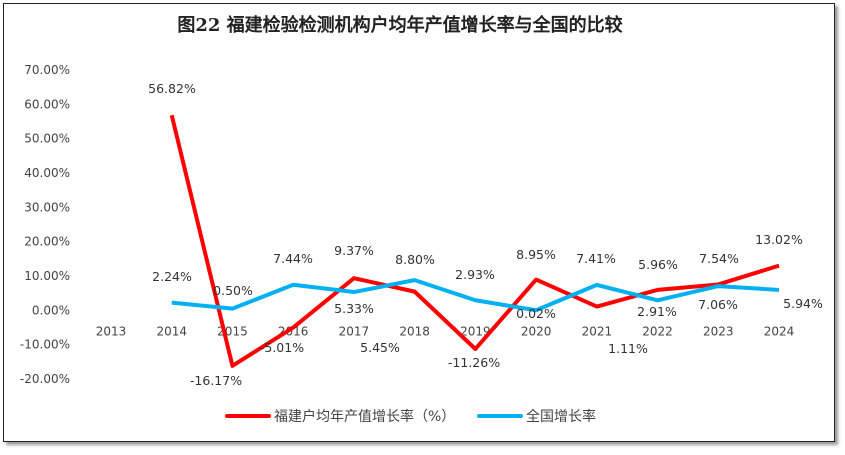 Image resolution: width=845 pixels, height=455 pixels. Describe the element at coordinates (47, 139) in the screenshot. I see `y-tick-label: 50.00%` at that location.